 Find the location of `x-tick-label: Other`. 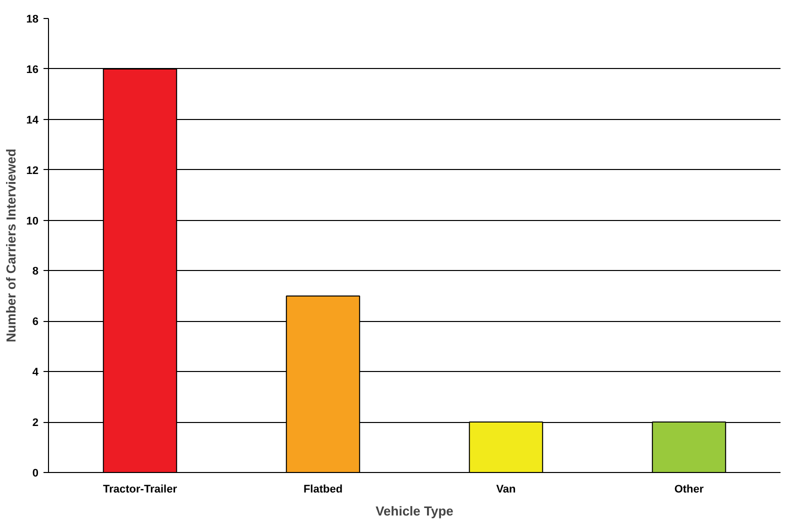

x-tick-label: Other is located at coordinates (689, 490).